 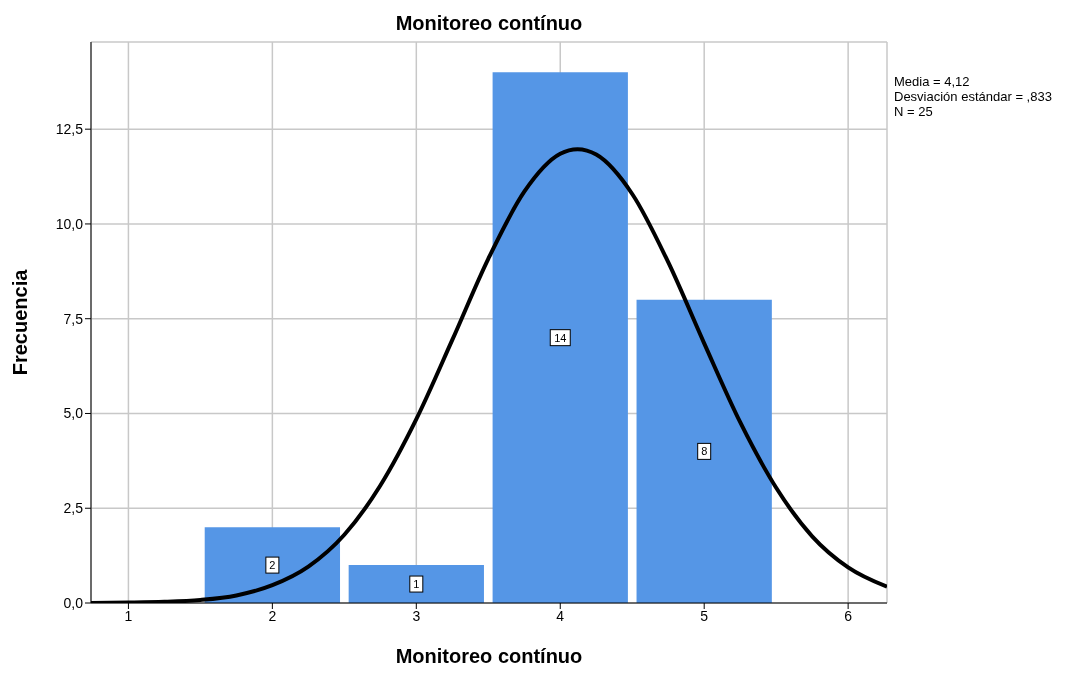 What do you see at coordinates (704, 451) in the screenshot?
I see `data-label: 8` at bounding box center [704, 451].